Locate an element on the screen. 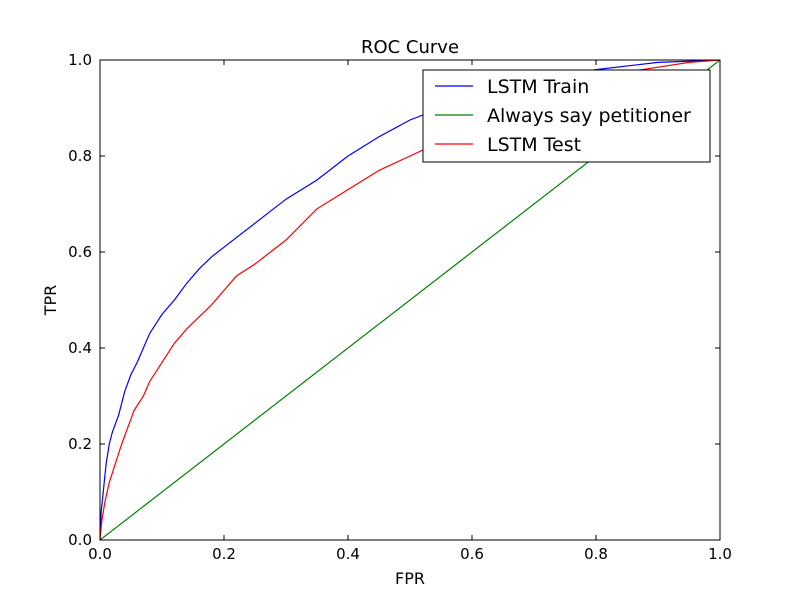 Image resolution: width=800 pixels, height=600 pixels. x-tick-label-3: 0.6 is located at coordinates (472, 554).